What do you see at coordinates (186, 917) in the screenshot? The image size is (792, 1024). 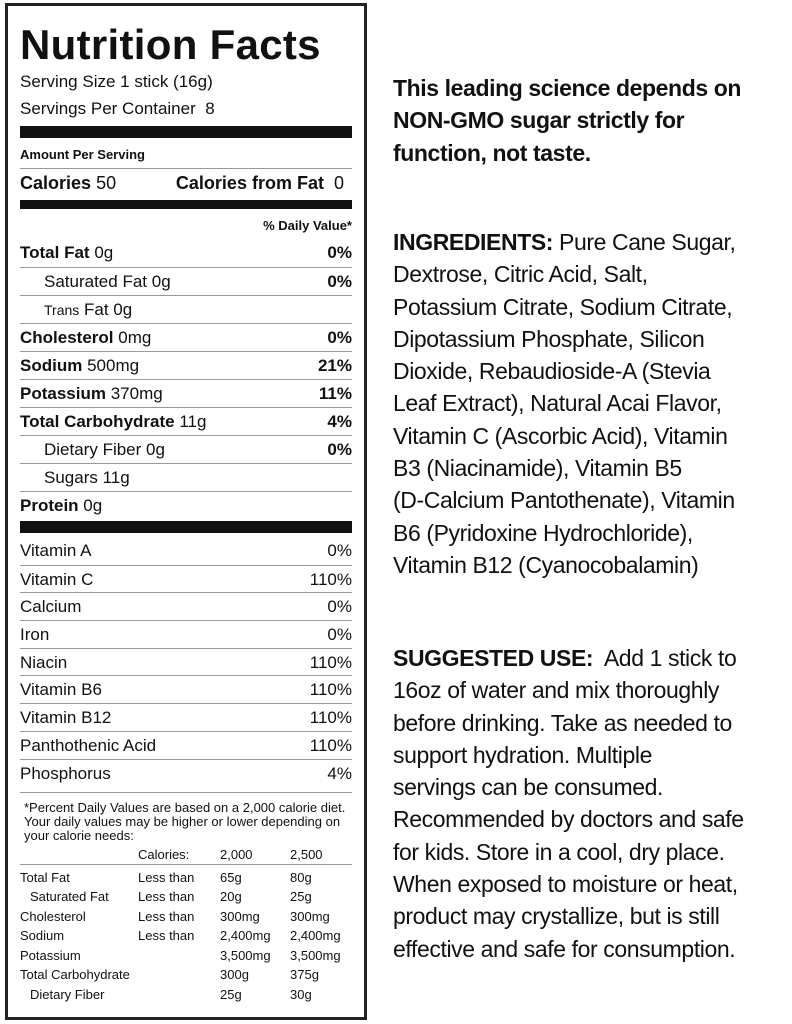 I see `footnote-table-row: Cholesterol Less than 300mg 300mg` at bounding box center [186, 917].